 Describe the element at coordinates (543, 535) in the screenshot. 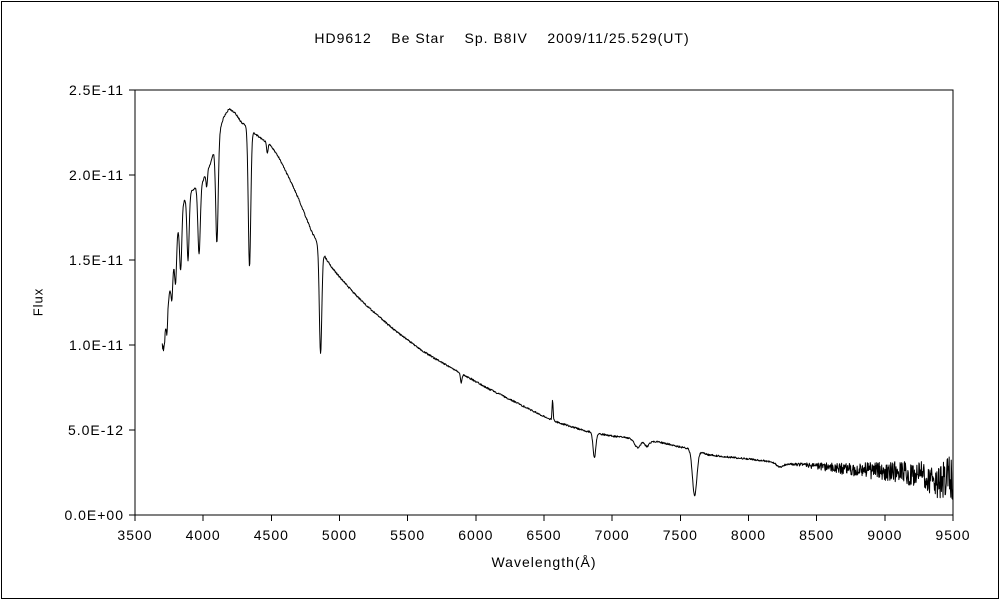

I see `x-tick-label: 6500` at that location.